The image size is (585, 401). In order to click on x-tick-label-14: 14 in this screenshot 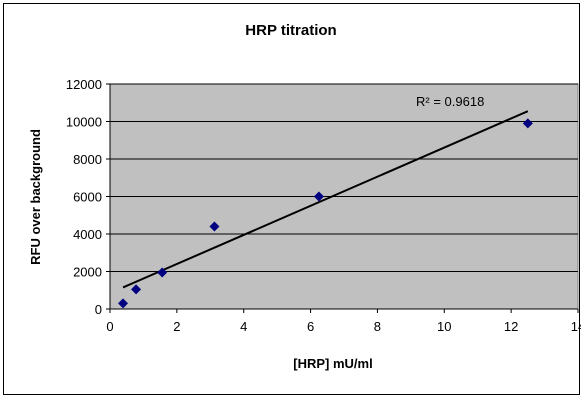, I will do `click(576, 326)`.